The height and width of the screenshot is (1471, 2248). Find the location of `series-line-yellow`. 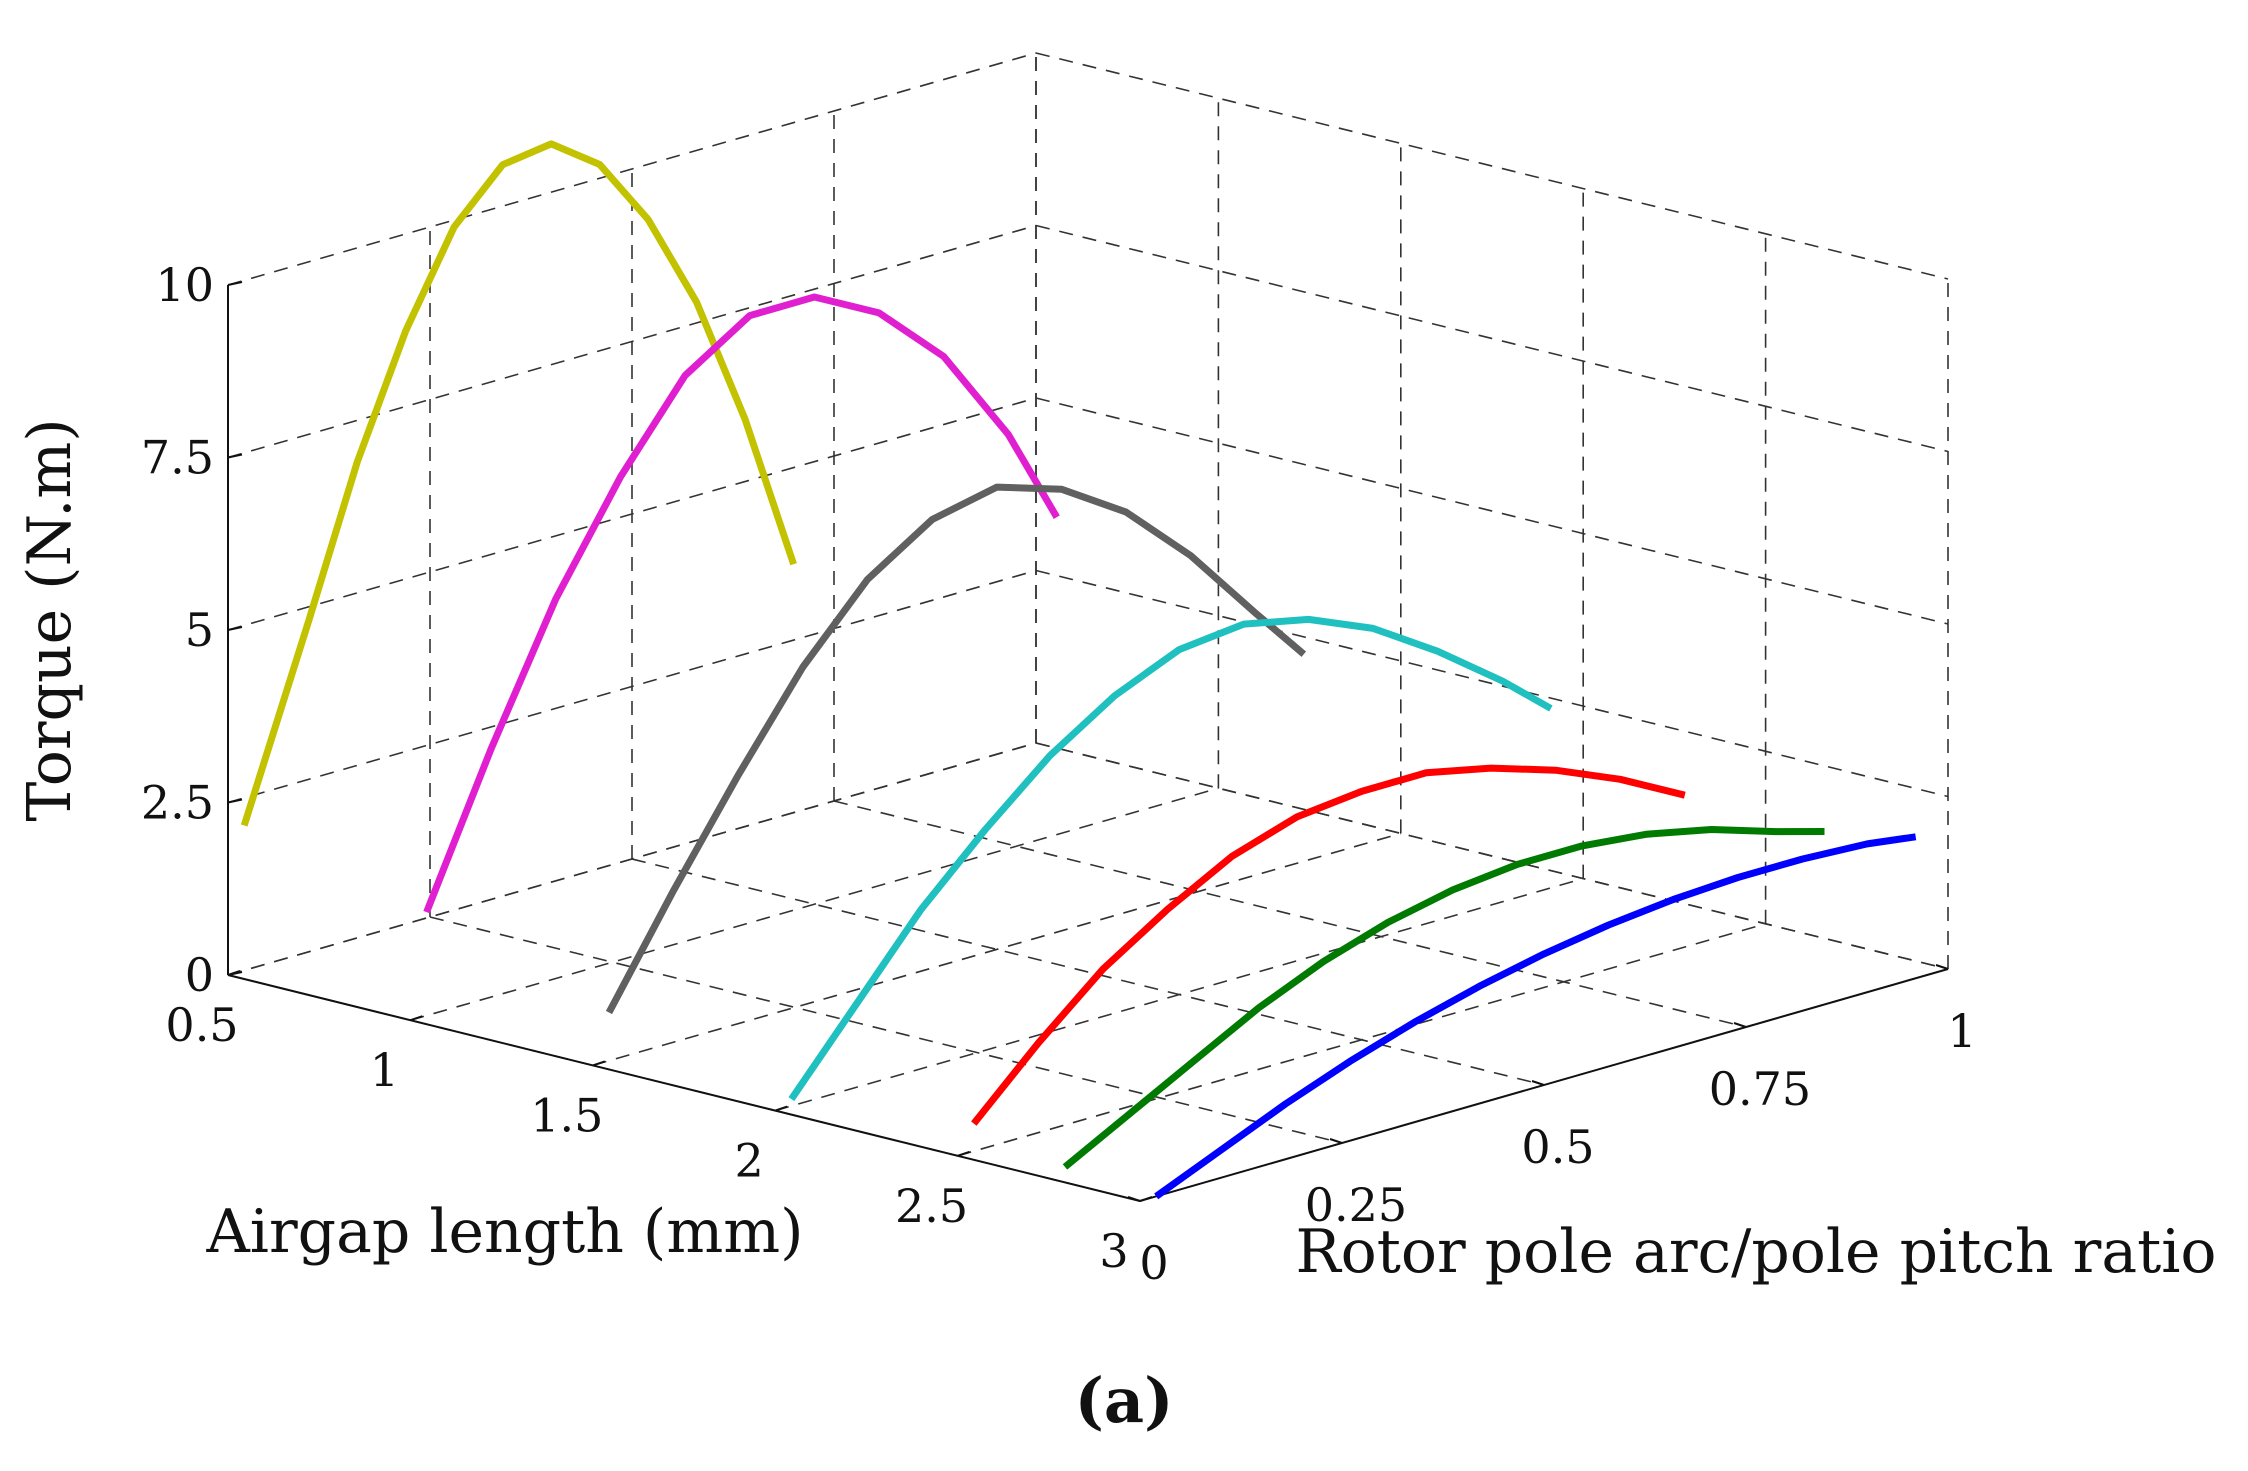

series-line-yellow is located at coordinates (518, 483).